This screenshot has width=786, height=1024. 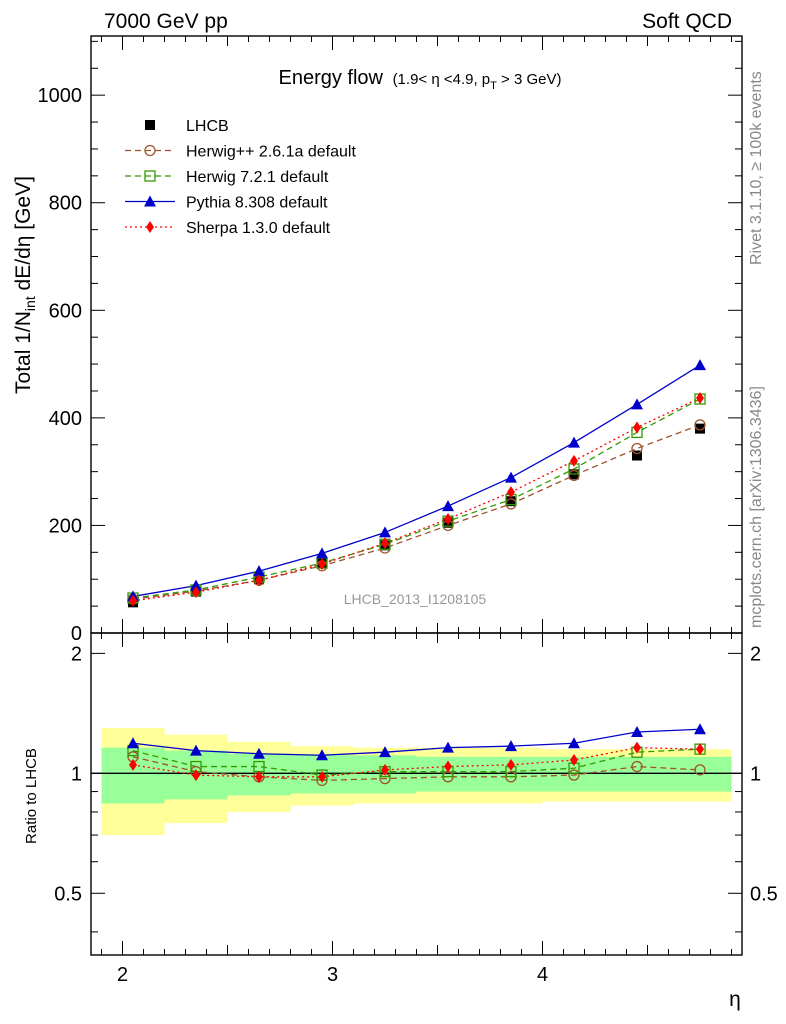 I want to click on header-left: 7000 GeV pp, so click(x=166, y=21).